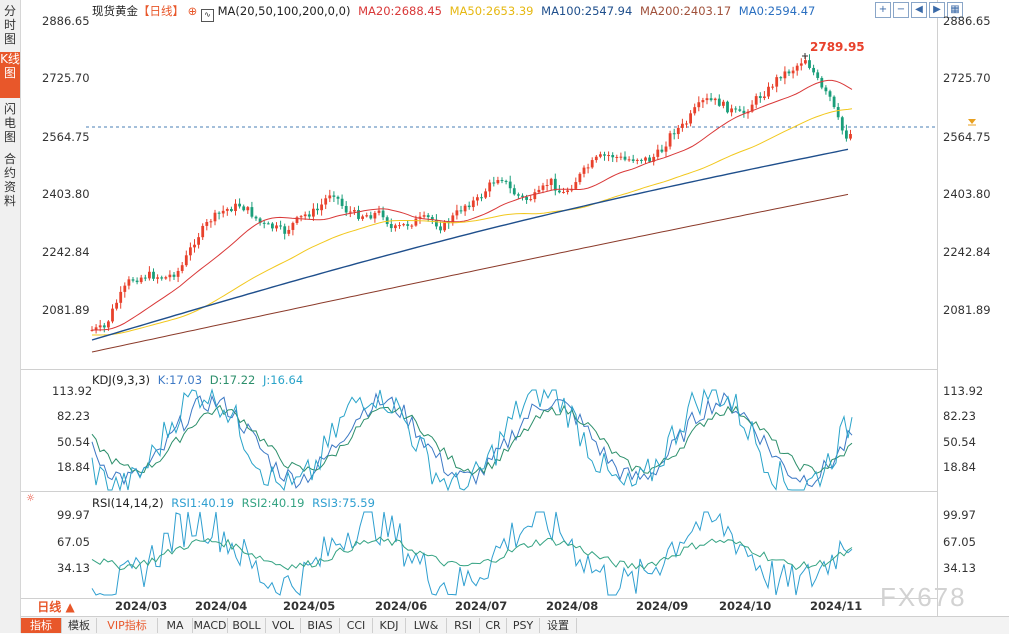  I want to click on tab-lightning: 闪电图, so click(9, 123).